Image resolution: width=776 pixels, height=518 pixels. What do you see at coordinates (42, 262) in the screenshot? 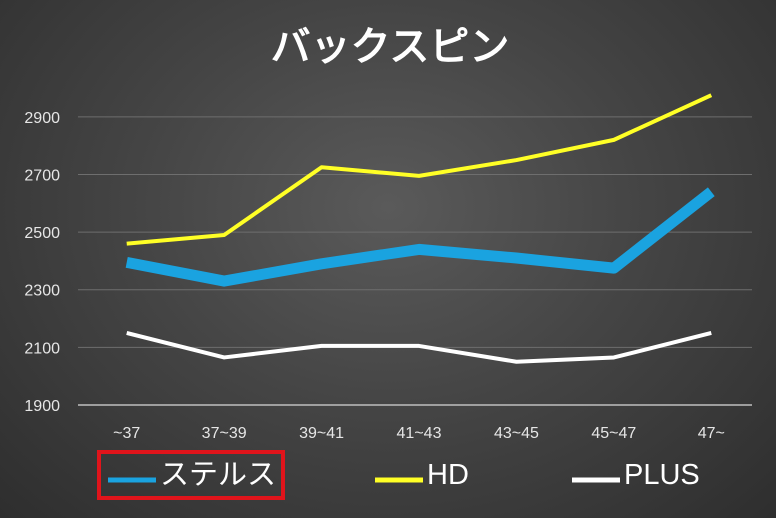
I see `y-axis-ticks: 1900 2100 2300 2500 2700 2900` at bounding box center [42, 262].